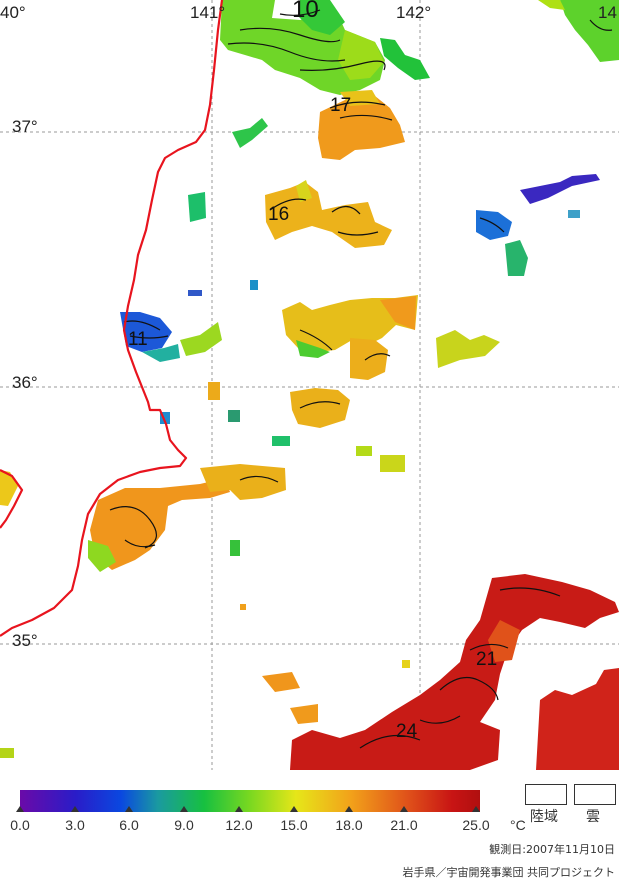 This screenshot has width=619, height=881. Describe the element at coordinates (25, 382) in the screenshot. I see `latitude-label: 36°` at that location.